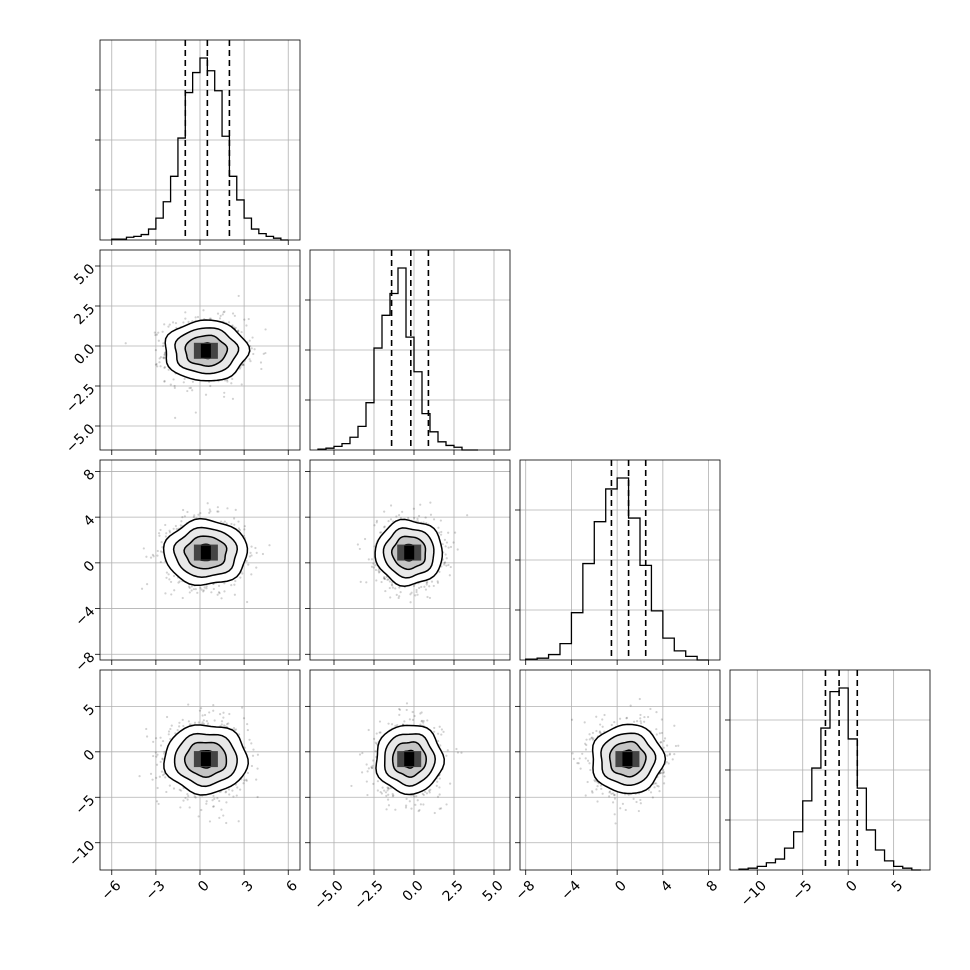  I want to click on x-tick-label: −4, so click(571, 891).